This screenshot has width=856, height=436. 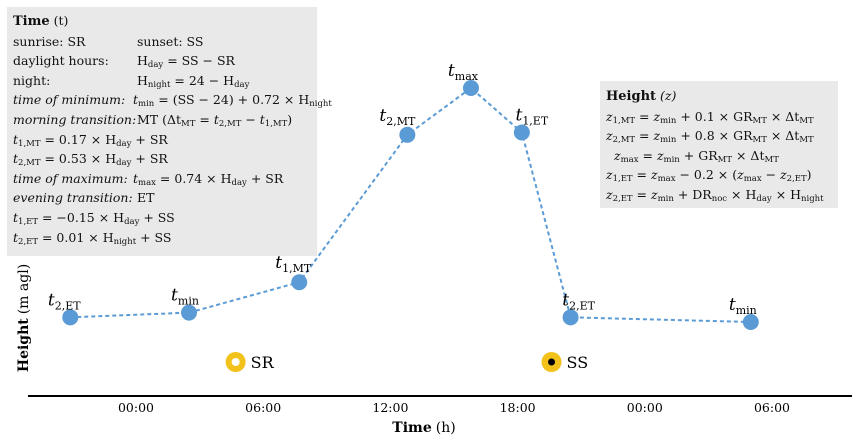 I want to click on time-line: night: Hnight = 24 − Hday, so click(x=162, y=81).